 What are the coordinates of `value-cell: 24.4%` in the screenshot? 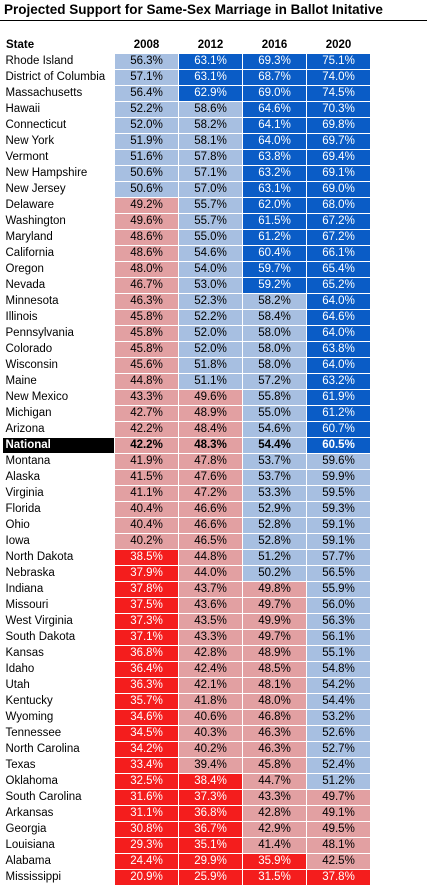 It's located at (146, 861).